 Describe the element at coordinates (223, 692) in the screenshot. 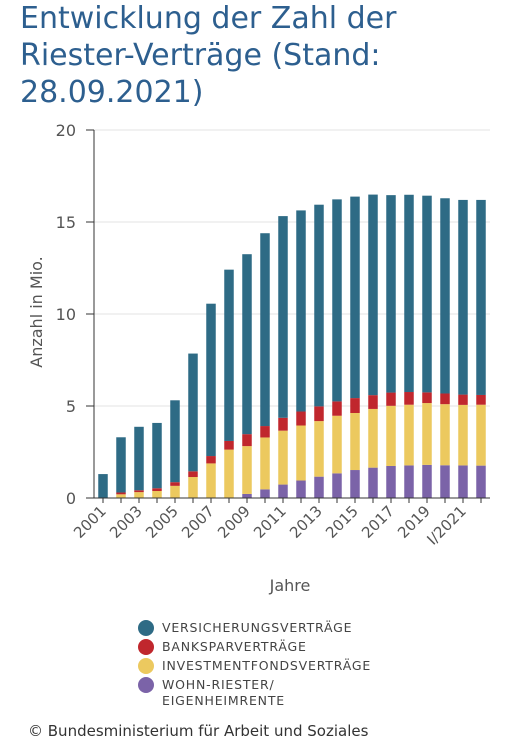

I see `legend-label: WOHN-RIESTER/ EIGENHEIMRENTE` at that location.